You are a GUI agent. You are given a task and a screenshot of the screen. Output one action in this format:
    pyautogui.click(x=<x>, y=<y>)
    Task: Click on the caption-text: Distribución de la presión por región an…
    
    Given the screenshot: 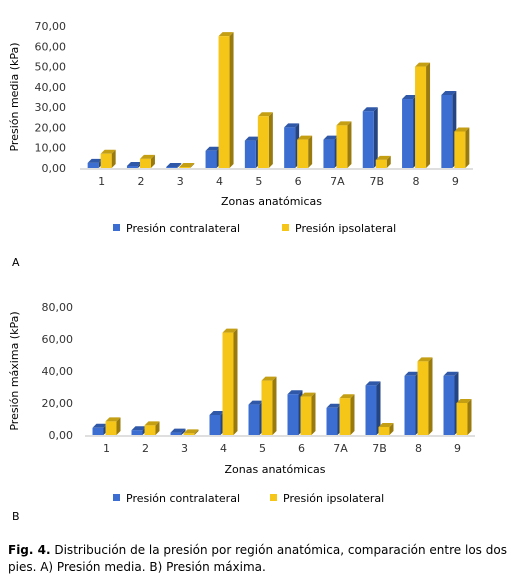 What is the action you would take?
    pyautogui.click(x=257, y=558)
    